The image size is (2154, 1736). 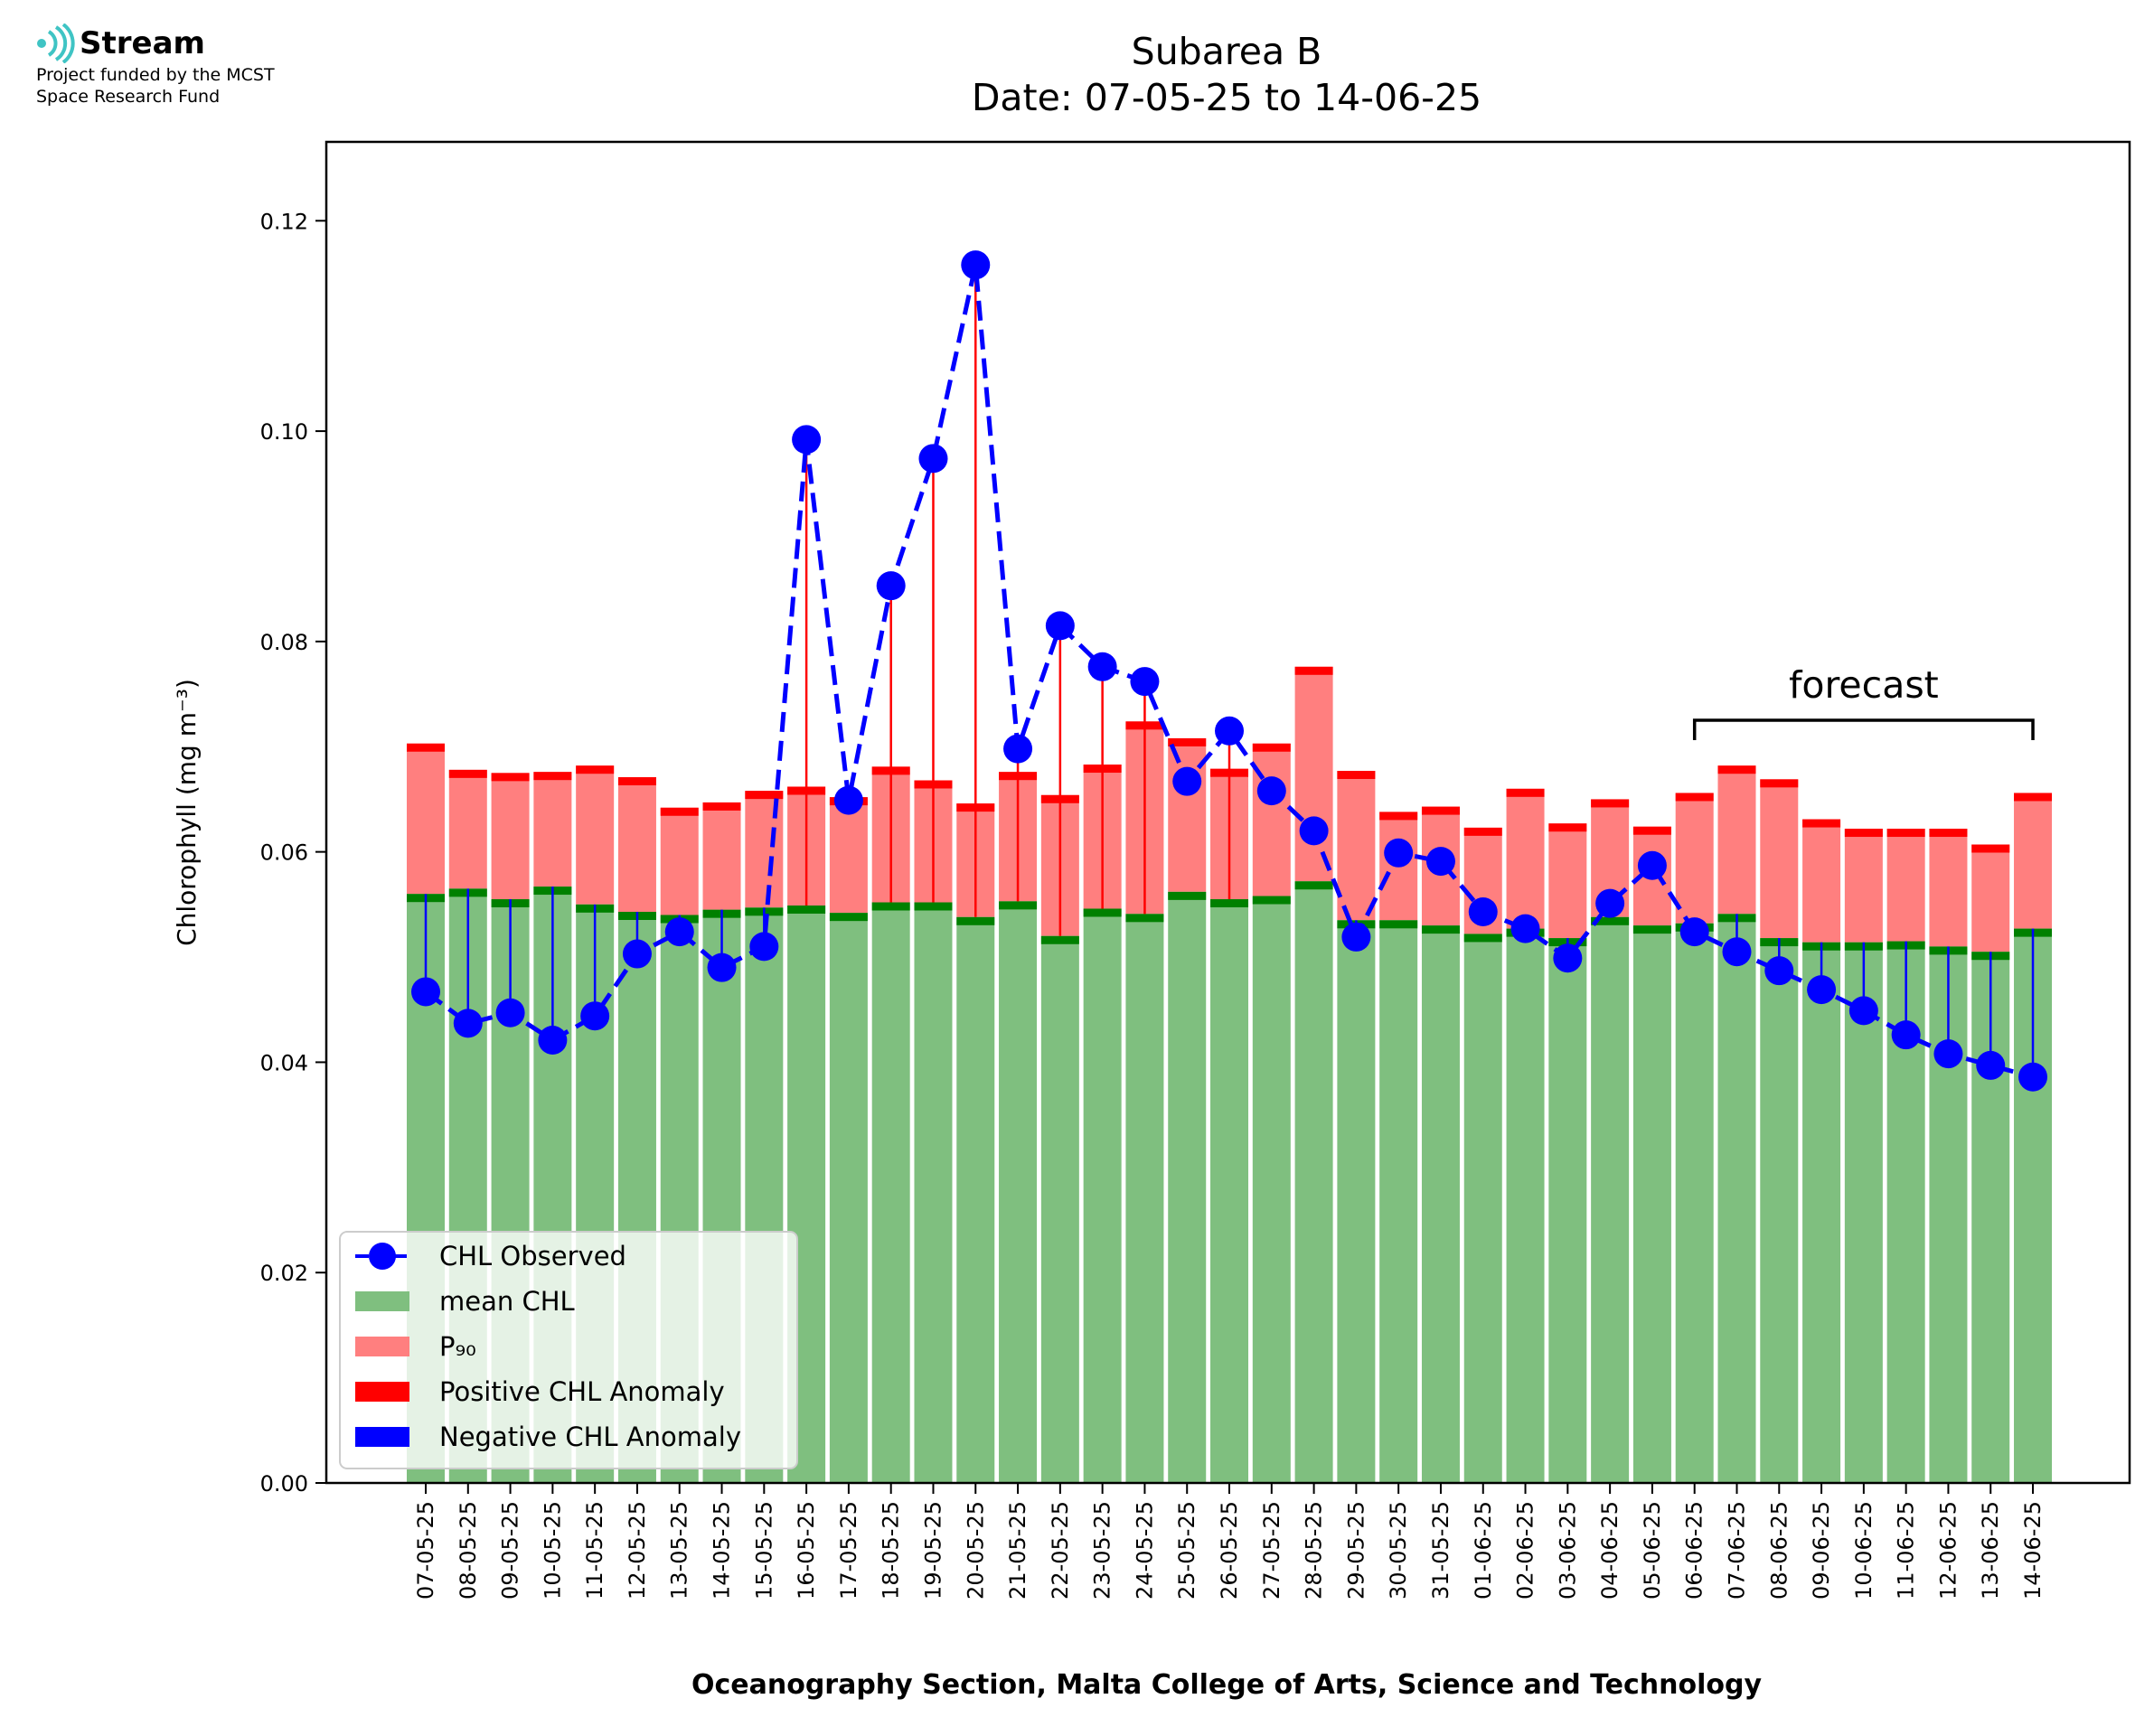 What do you see at coordinates (679, 1550) in the screenshot?
I see `x-tick-label: 13-05-25` at bounding box center [679, 1550].